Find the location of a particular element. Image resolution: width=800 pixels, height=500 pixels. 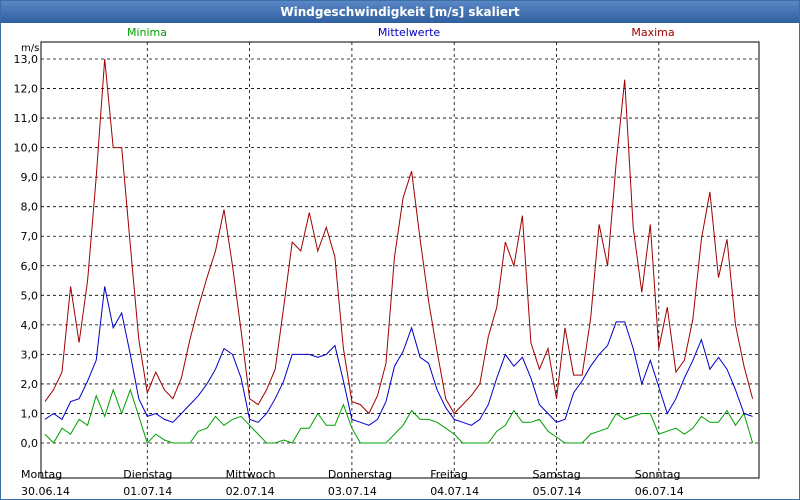

legend-minima: Minima is located at coordinates (147, 32).